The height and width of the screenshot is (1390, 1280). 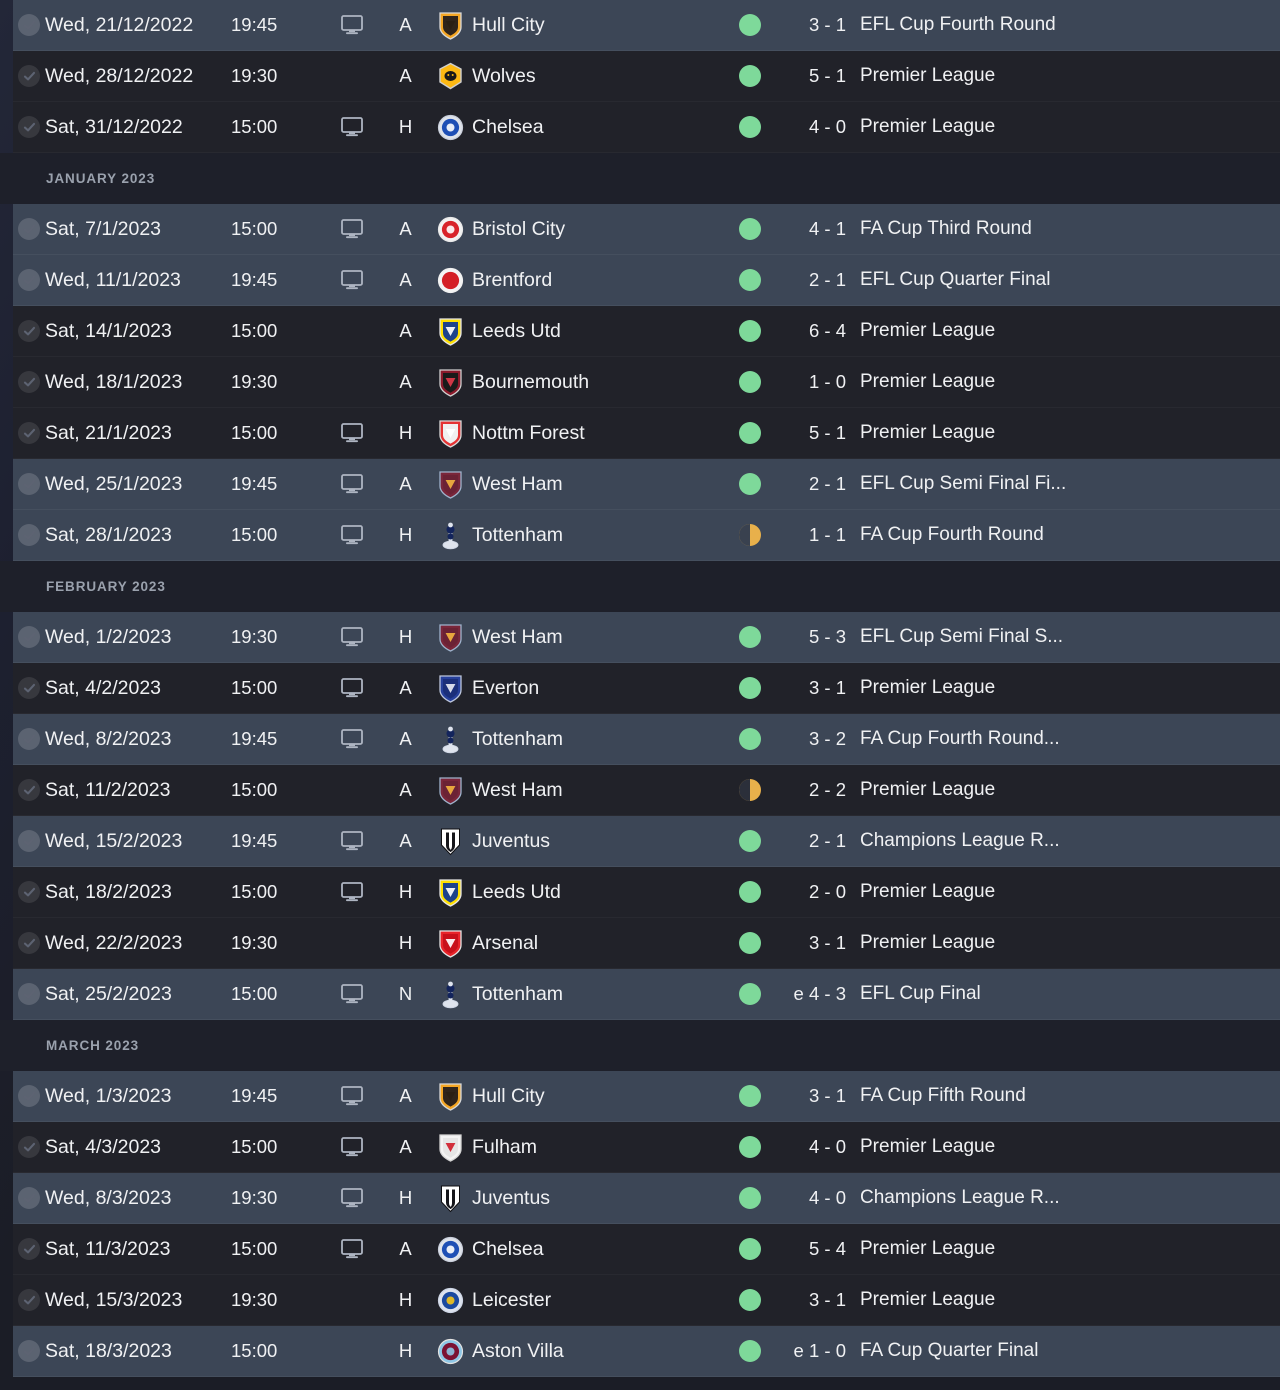 I want to click on opponent-name: Arsenal, so click(x=505, y=942).